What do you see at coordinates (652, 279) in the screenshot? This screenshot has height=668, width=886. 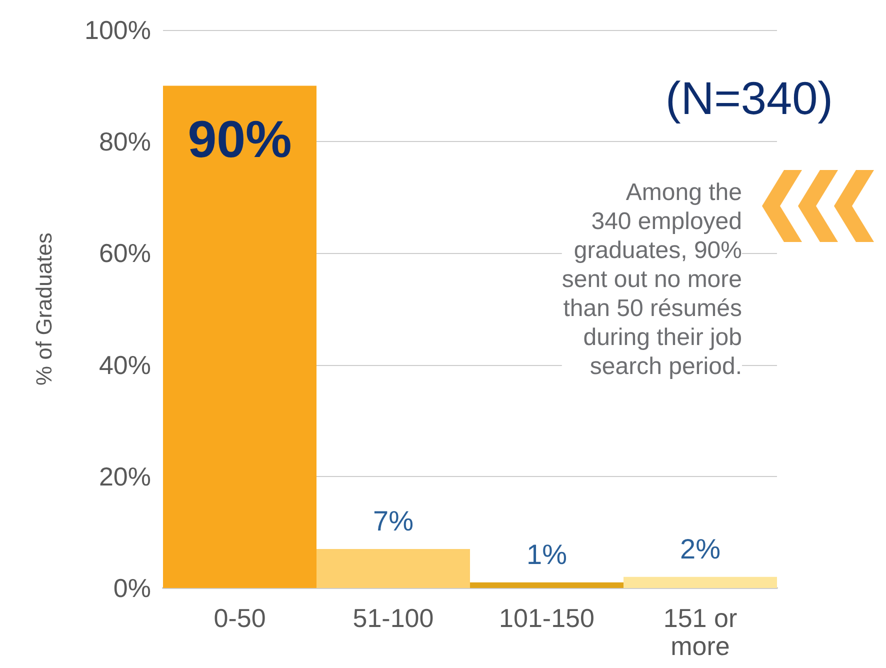 I see `annotation: Among the 340 employed graduates, 90% sent out no more than 50 résumés during their job search period.` at bounding box center [652, 279].